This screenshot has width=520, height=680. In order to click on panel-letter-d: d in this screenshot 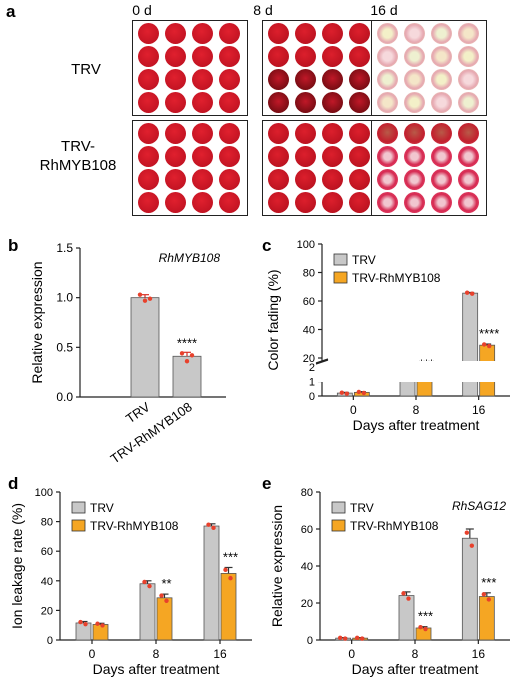, I will do `click(13, 483)`.